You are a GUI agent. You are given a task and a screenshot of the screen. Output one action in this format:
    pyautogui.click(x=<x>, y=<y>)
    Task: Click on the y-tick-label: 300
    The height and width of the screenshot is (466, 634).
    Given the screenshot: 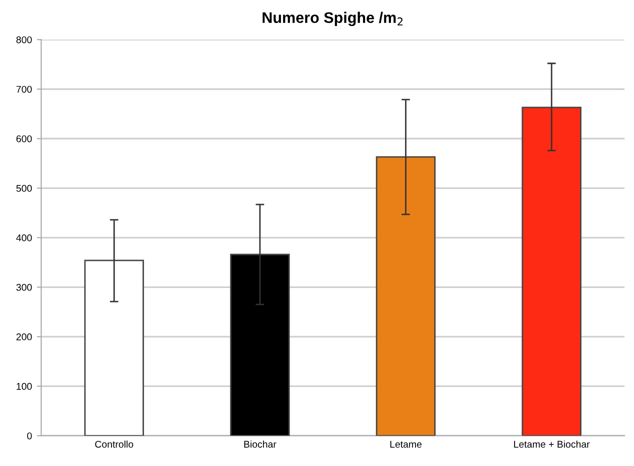 What is the action you would take?
    pyautogui.click(x=24, y=287)
    